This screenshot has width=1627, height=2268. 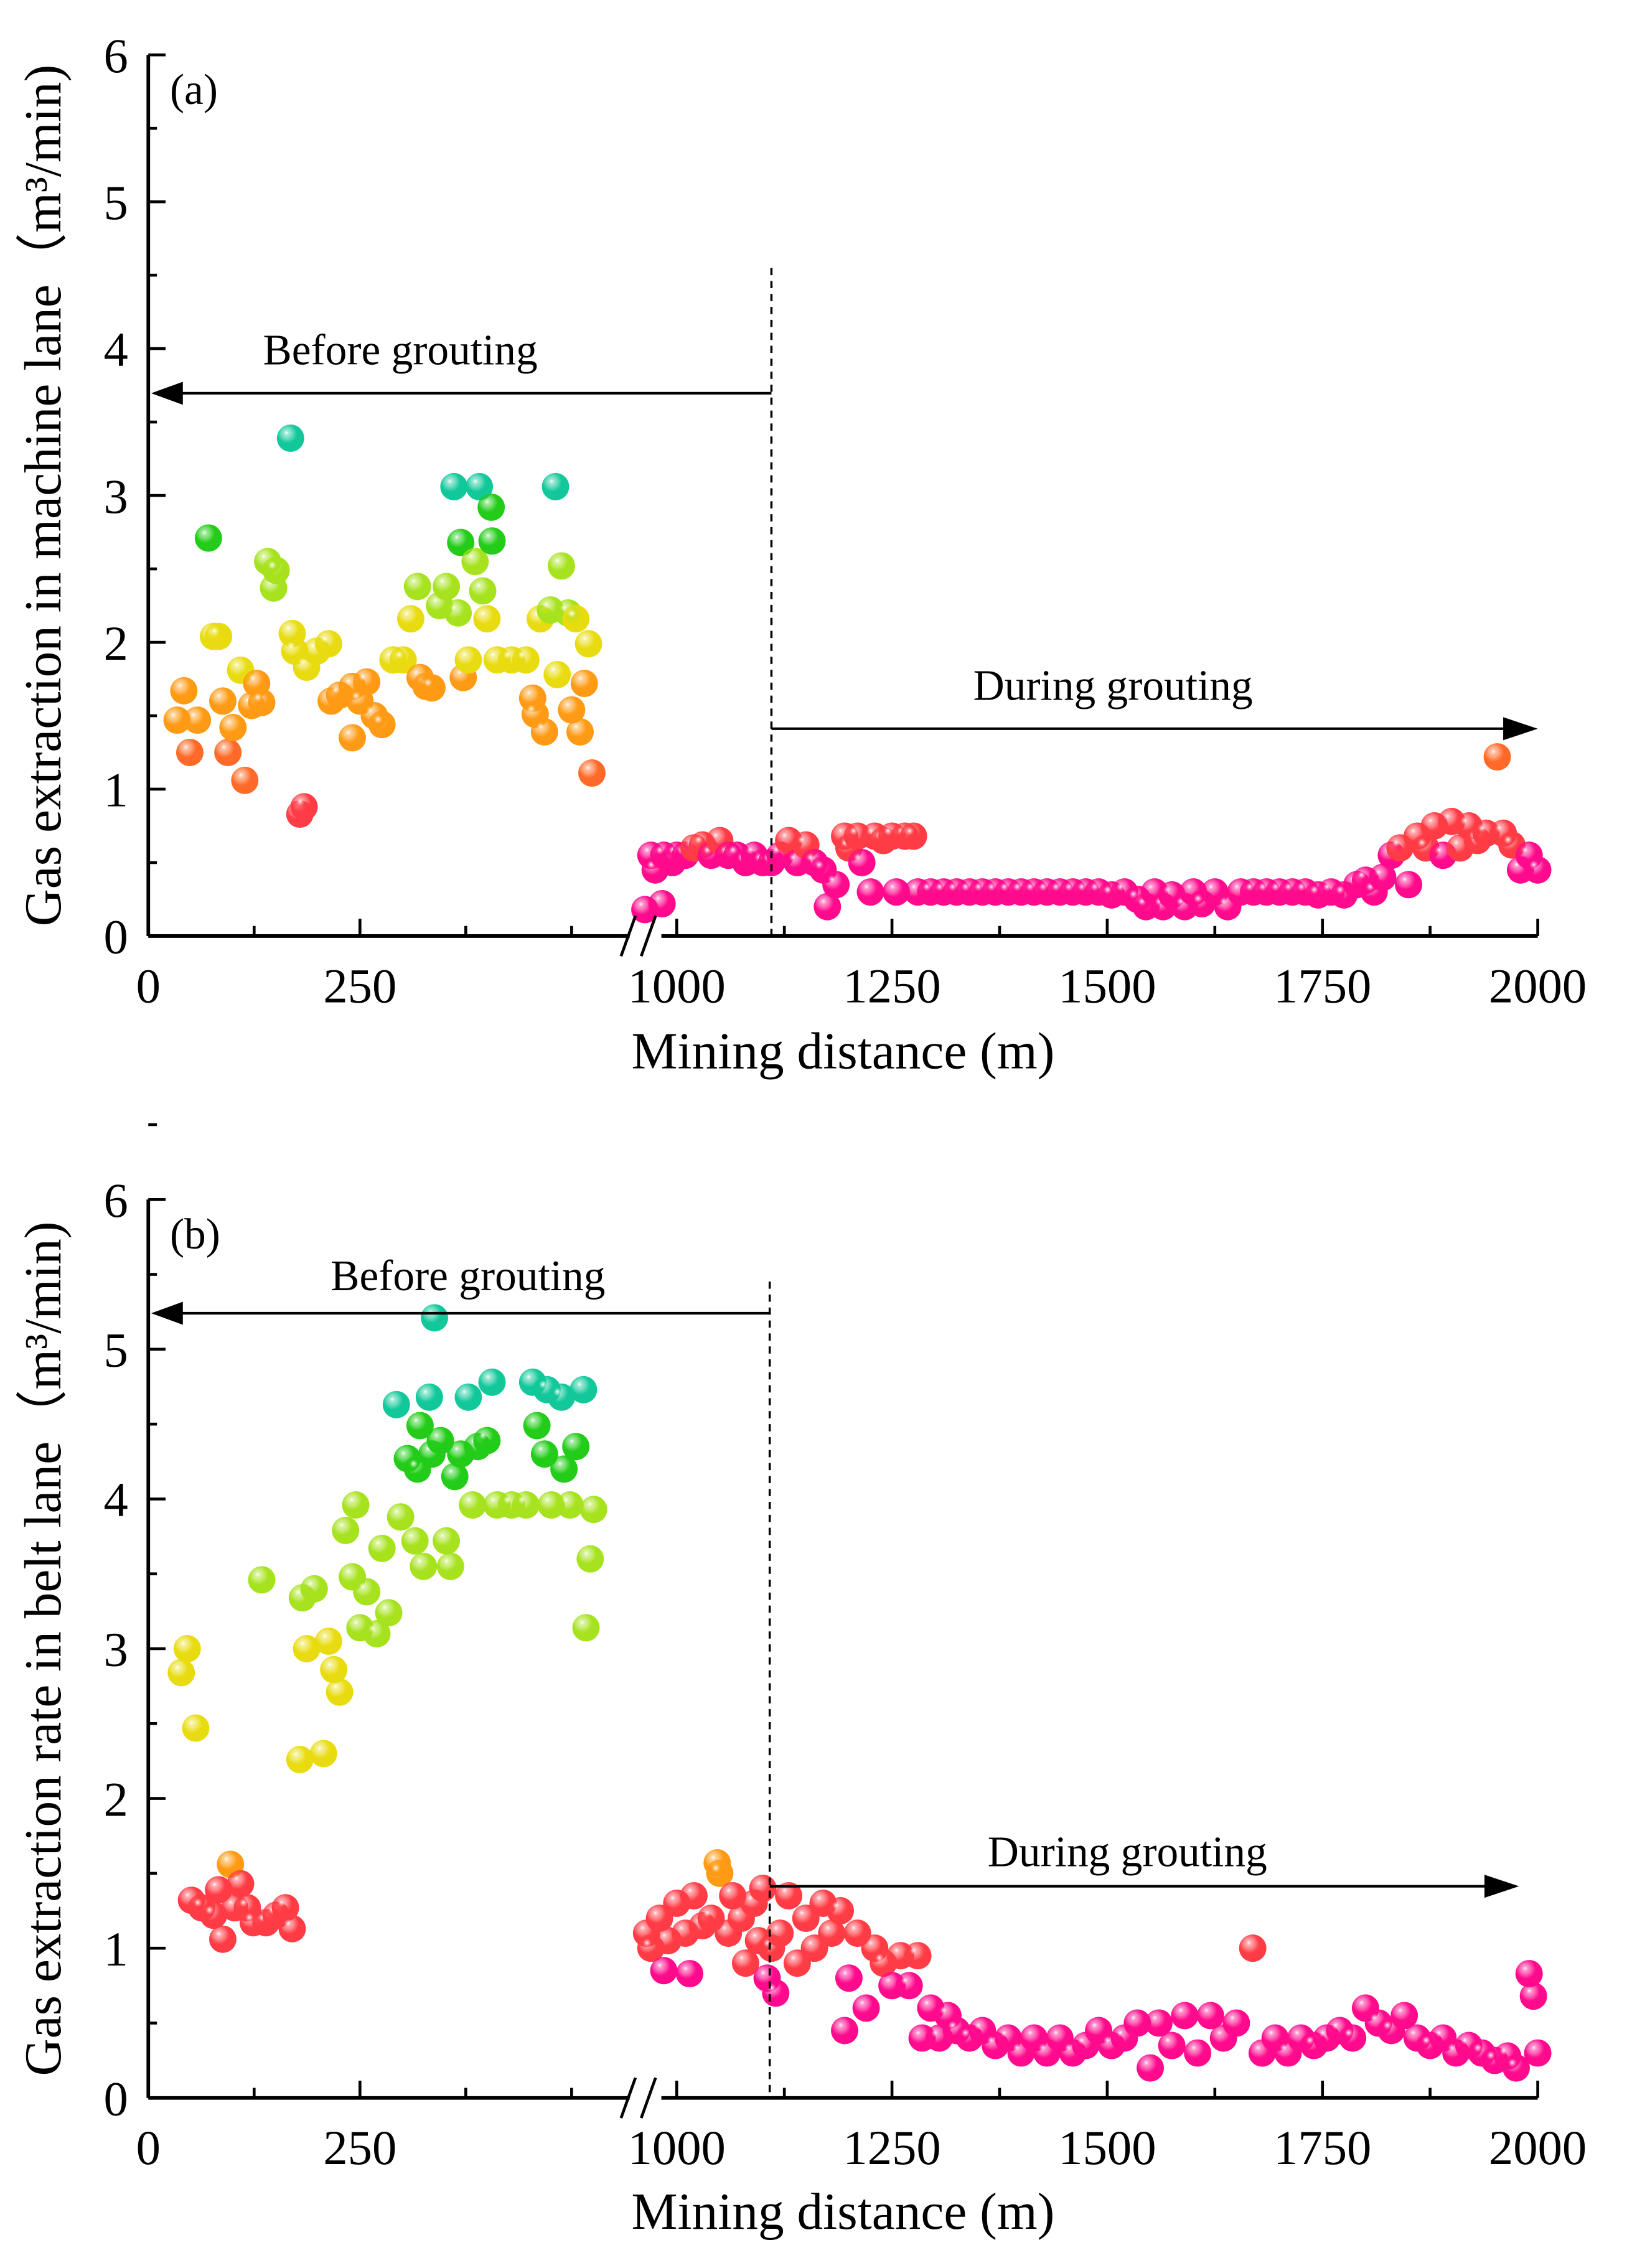 What do you see at coordinates (195, 1234) in the screenshot?
I see `panel-label: (b)` at bounding box center [195, 1234].